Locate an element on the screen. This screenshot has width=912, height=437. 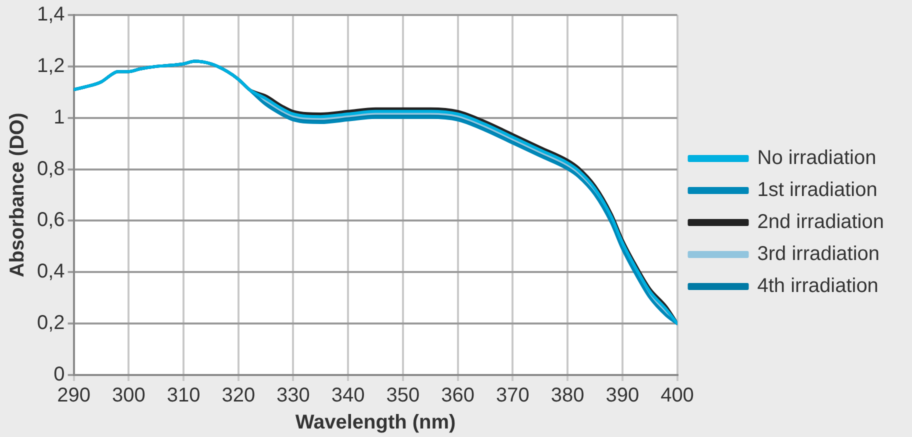
x-tick-label: 290 is located at coordinates (73, 395).